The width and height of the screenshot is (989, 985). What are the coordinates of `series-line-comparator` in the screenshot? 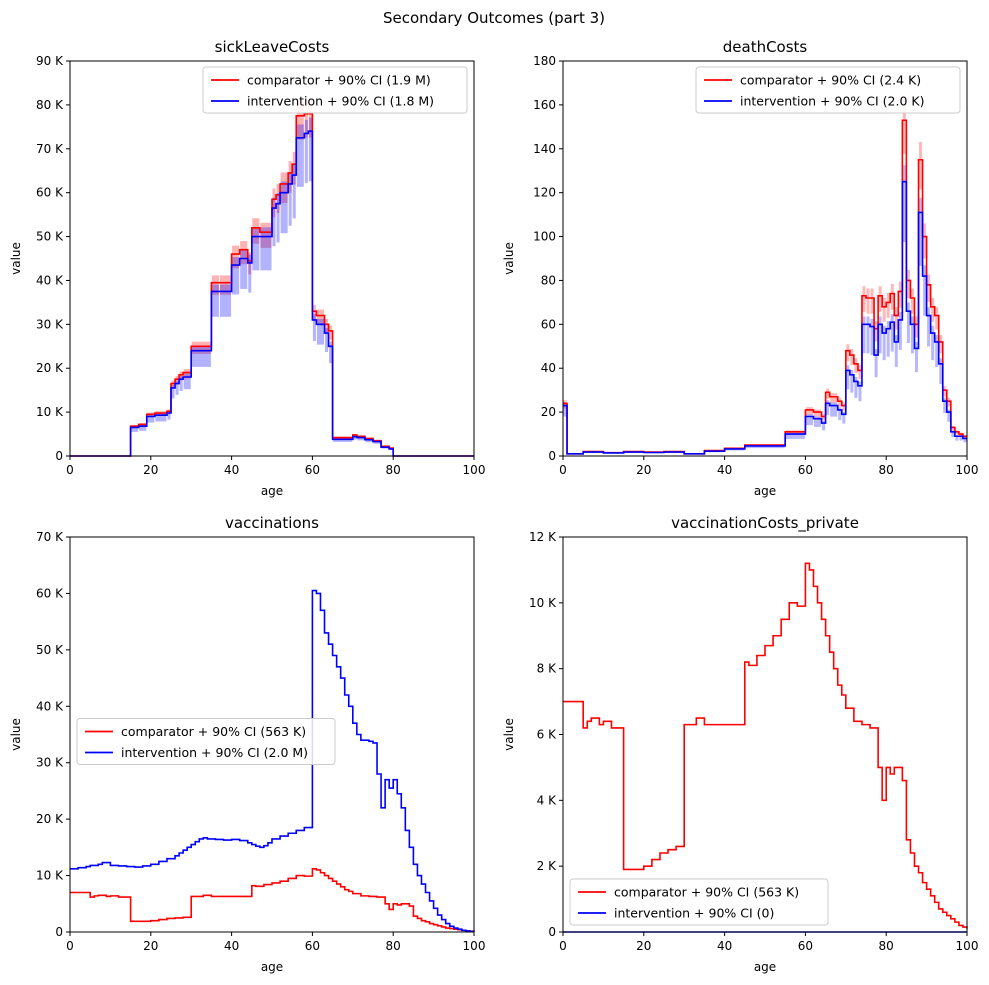 It's located at (272, 900).